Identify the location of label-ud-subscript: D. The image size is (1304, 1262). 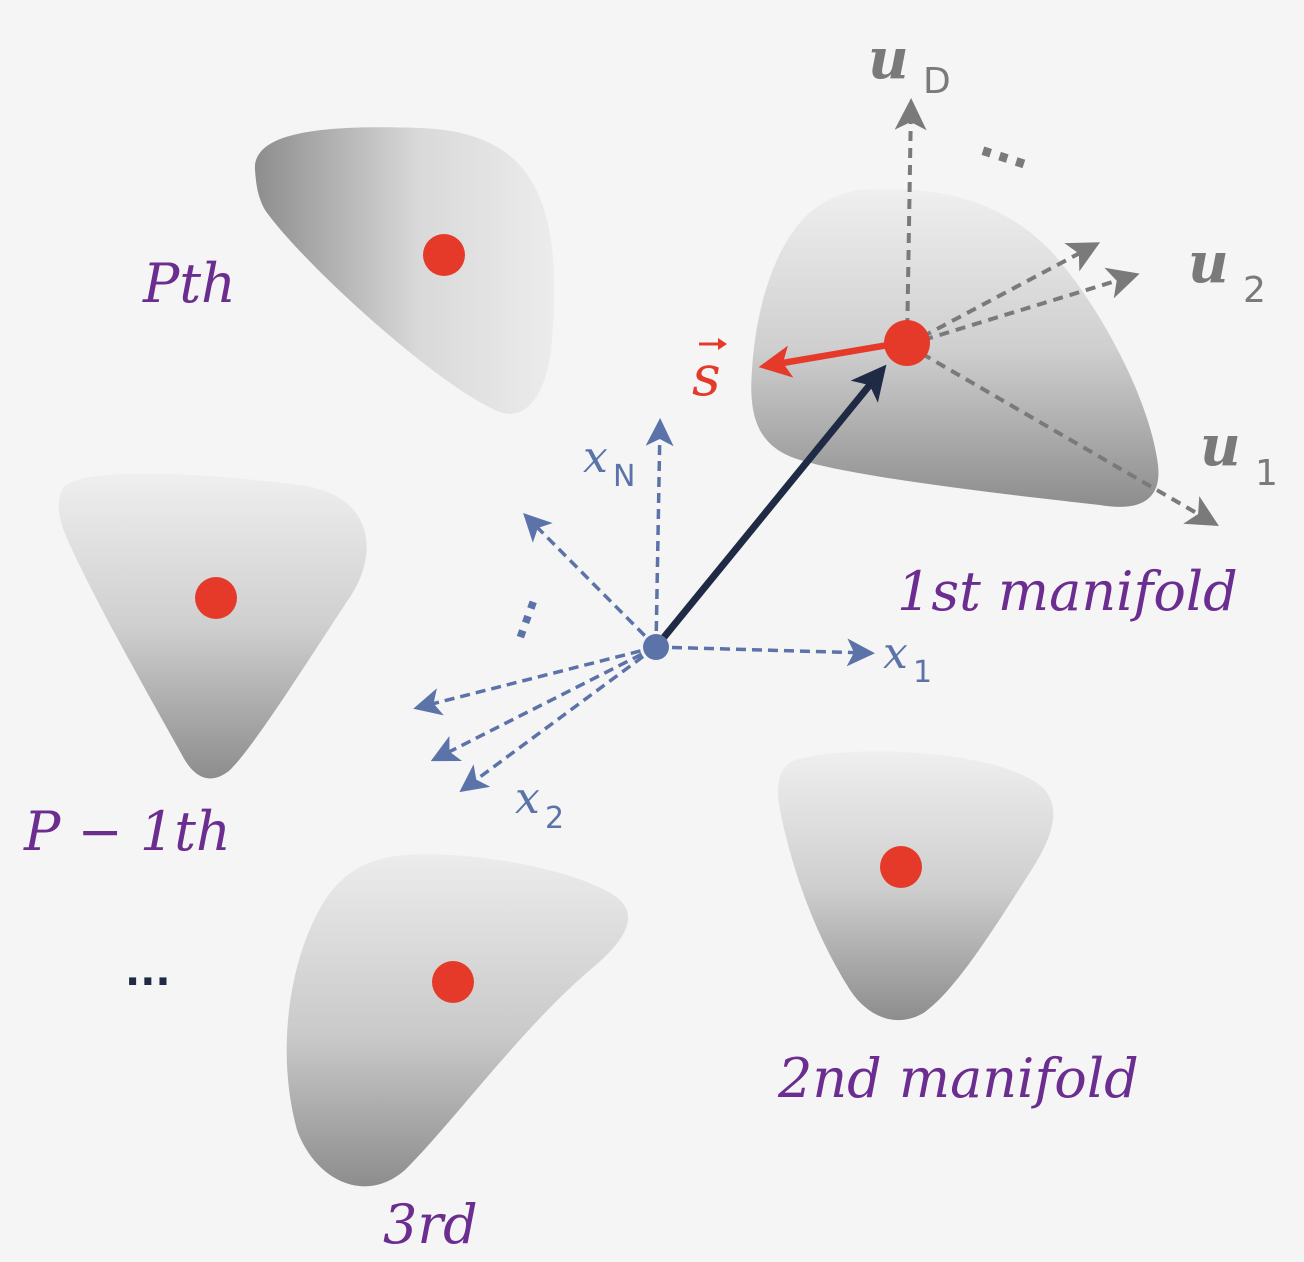
(937, 81).